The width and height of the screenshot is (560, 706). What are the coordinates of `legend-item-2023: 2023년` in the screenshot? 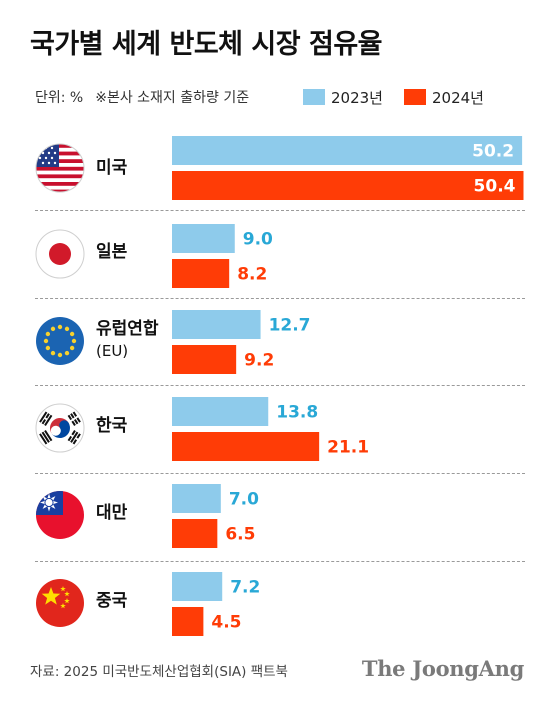 It's located at (343, 97).